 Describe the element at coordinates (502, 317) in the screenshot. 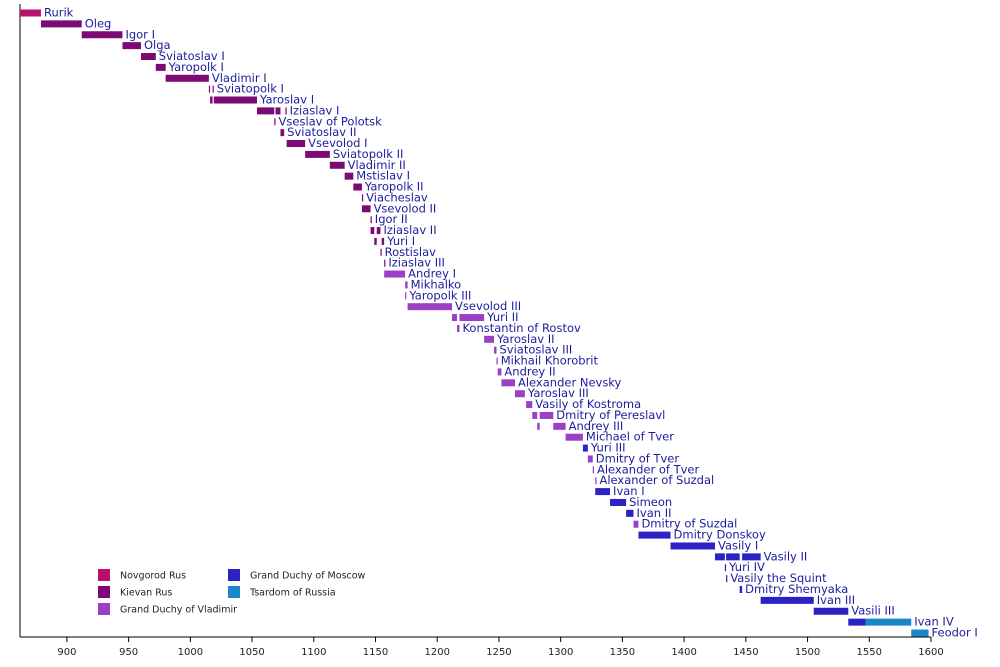

I see `ruler-label: Yuri II` at that location.